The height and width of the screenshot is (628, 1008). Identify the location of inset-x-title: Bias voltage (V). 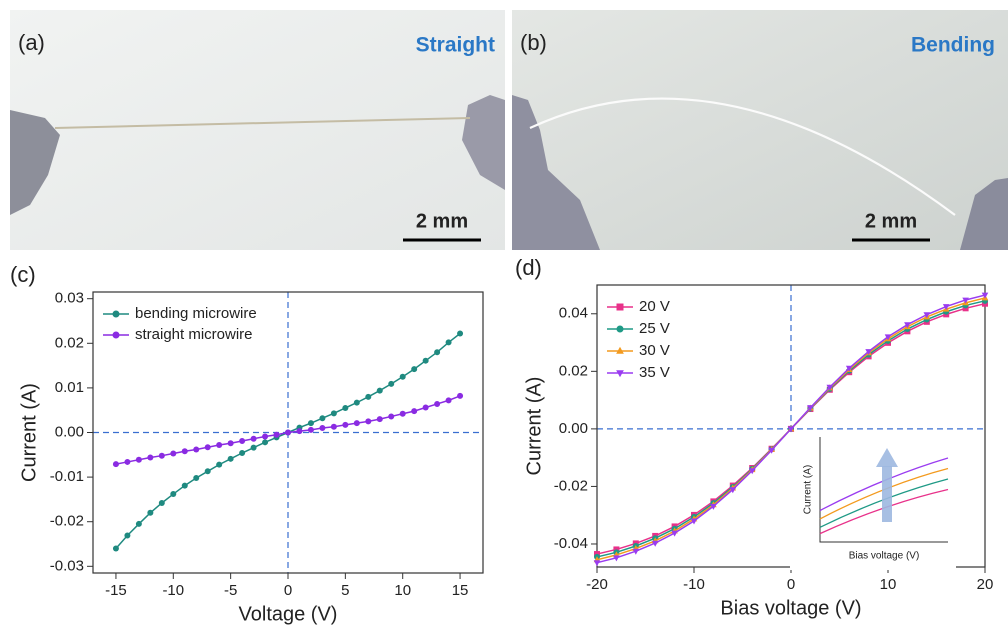
(884, 556).